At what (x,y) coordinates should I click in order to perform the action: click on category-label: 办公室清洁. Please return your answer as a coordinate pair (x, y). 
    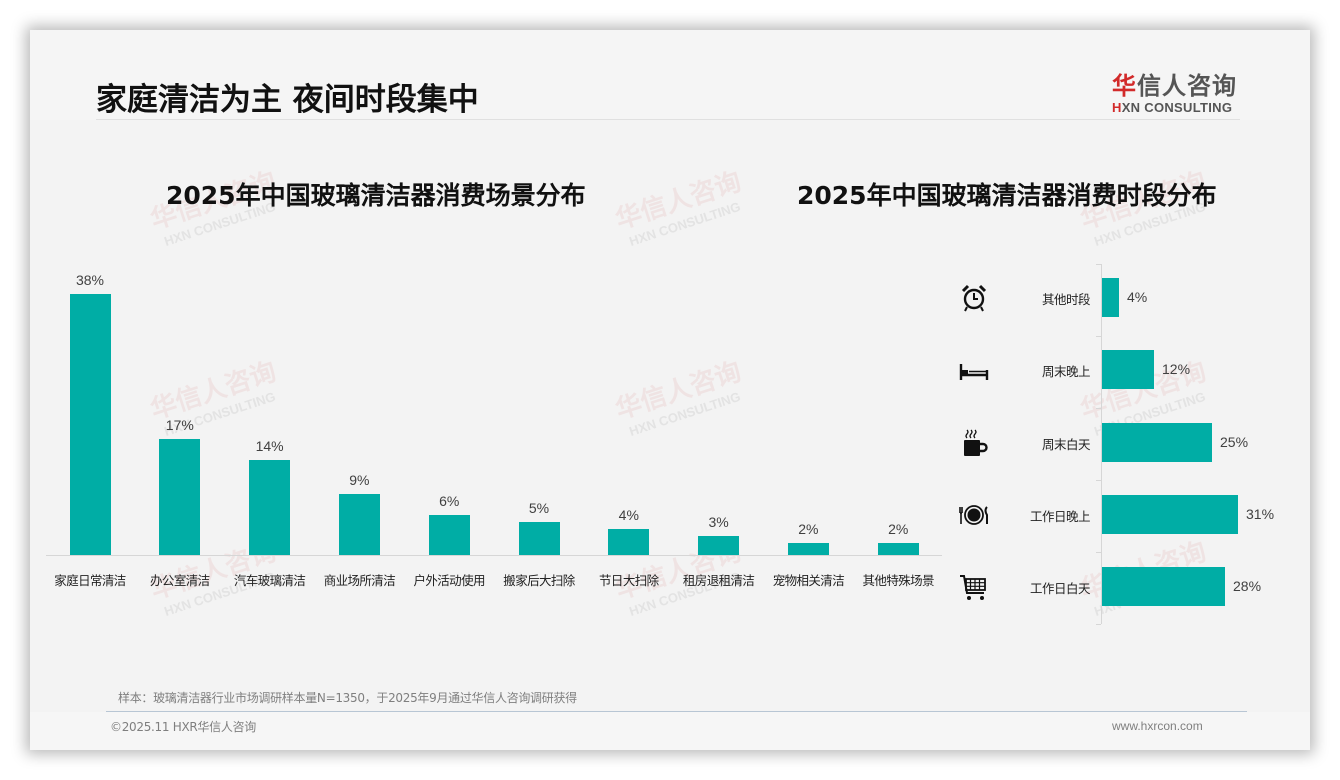
    Looking at the image, I should click on (180, 580).